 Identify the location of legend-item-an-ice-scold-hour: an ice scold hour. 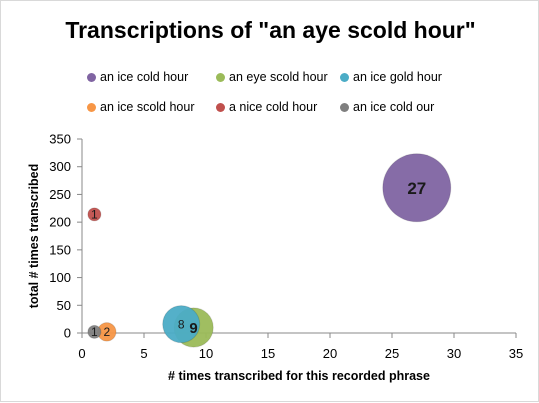
(141, 107).